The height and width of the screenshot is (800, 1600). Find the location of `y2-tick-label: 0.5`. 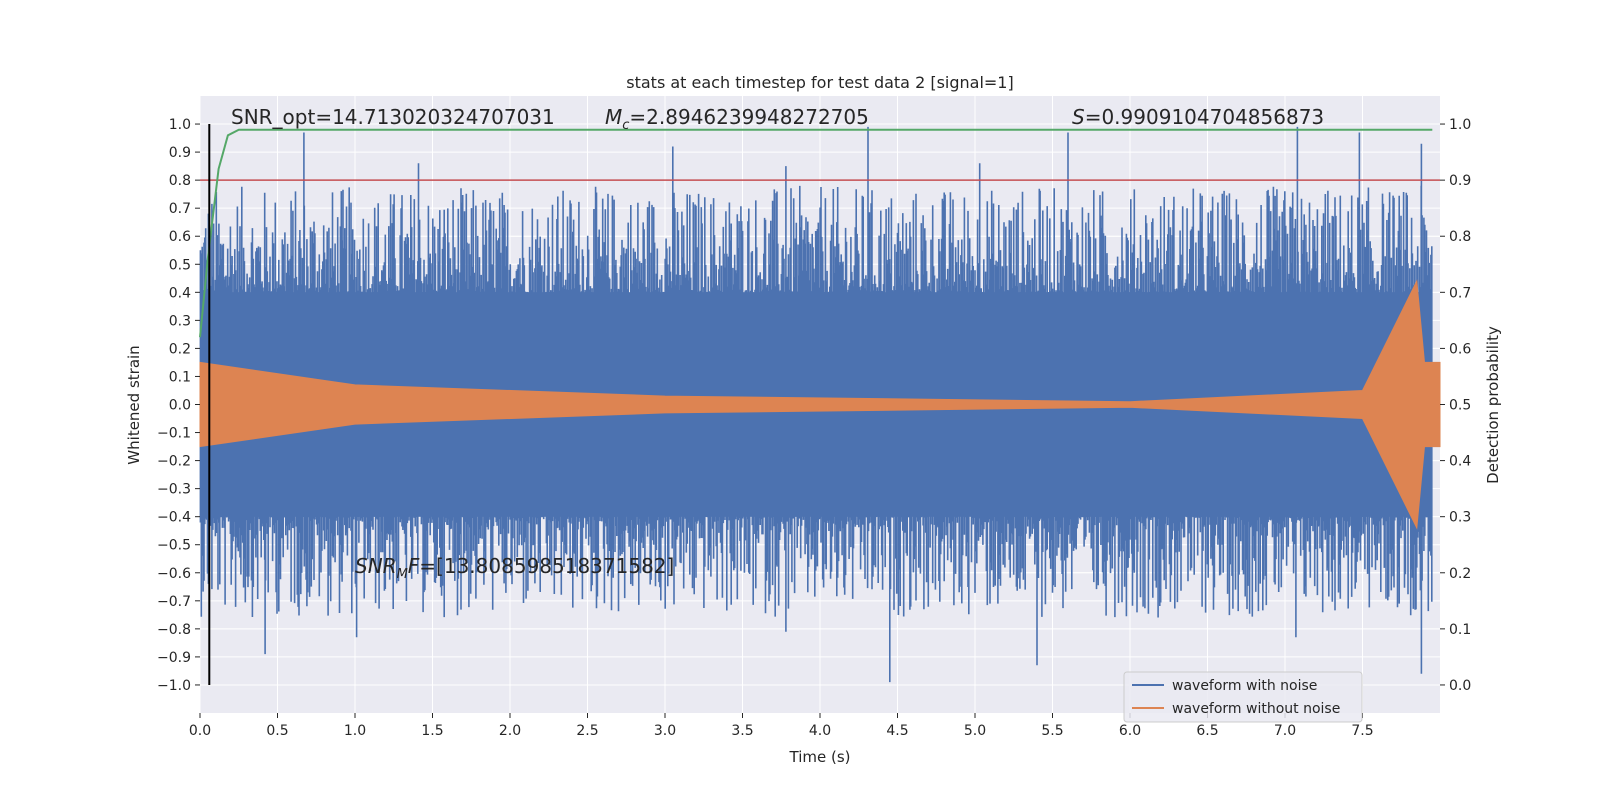

y2-tick-label: 0.5 is located at coordinates (1460, 406).